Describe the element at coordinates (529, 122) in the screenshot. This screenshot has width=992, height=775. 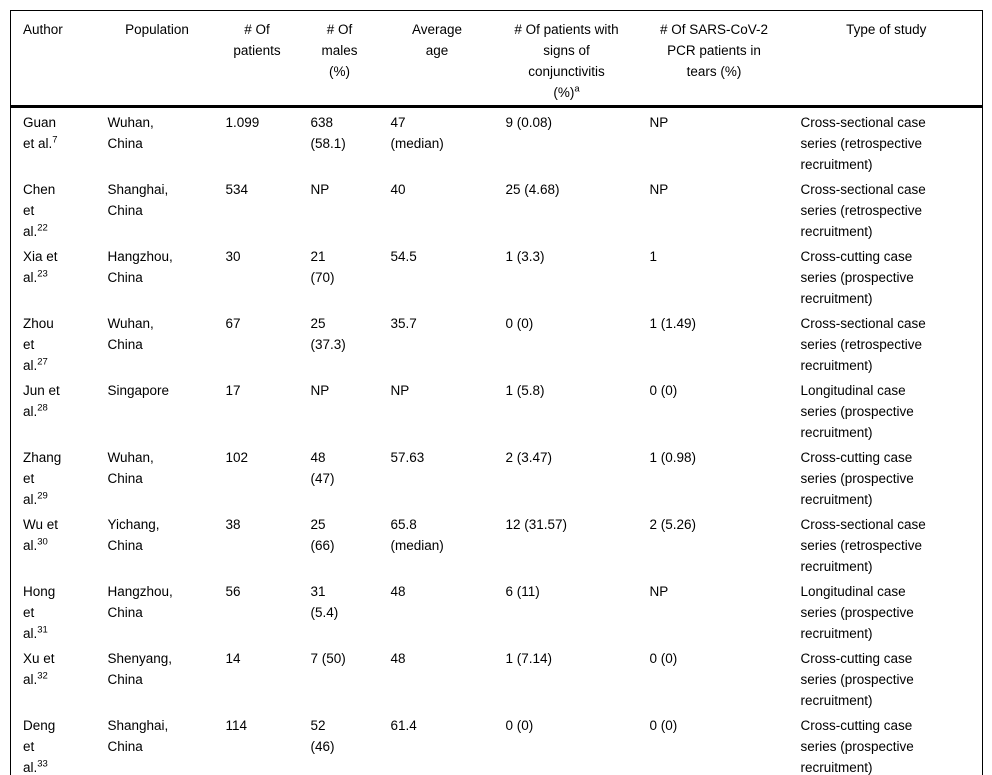
I see `conjunctivitis-value: 9 (0.08)` at that location.